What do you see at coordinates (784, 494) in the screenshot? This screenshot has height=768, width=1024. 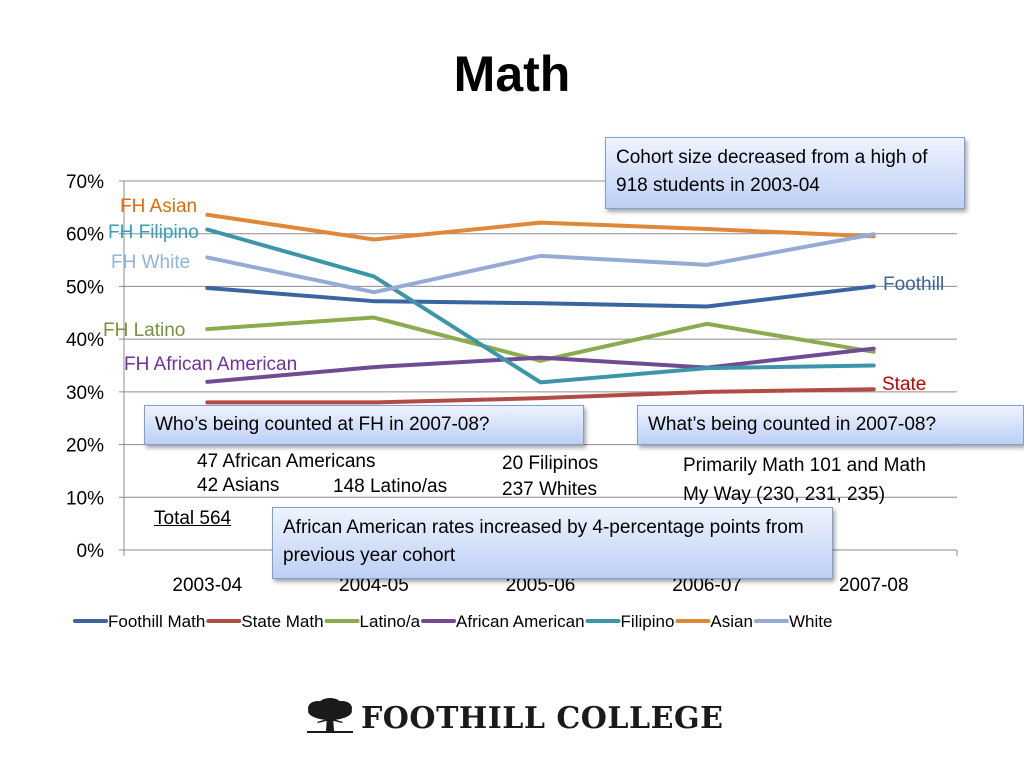 I see `courses-line-2: My Way (230, 231, 235)` at bounding box center [784, 494].